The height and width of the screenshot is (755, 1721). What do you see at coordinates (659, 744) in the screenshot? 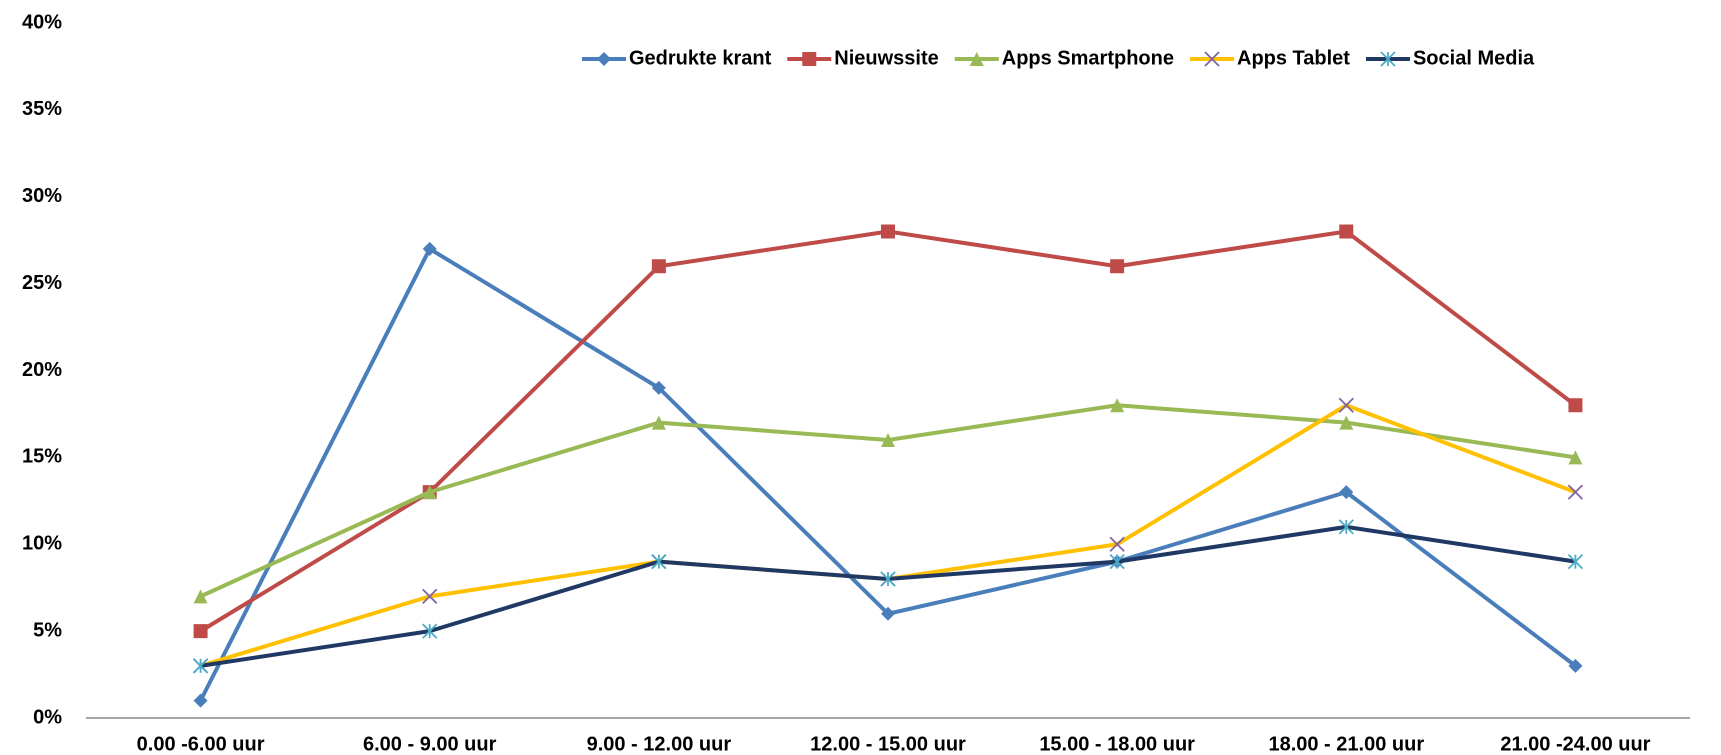
I see `x-tick-label: 9.00 - 12.00 uur` at bounding box center [659, 744].